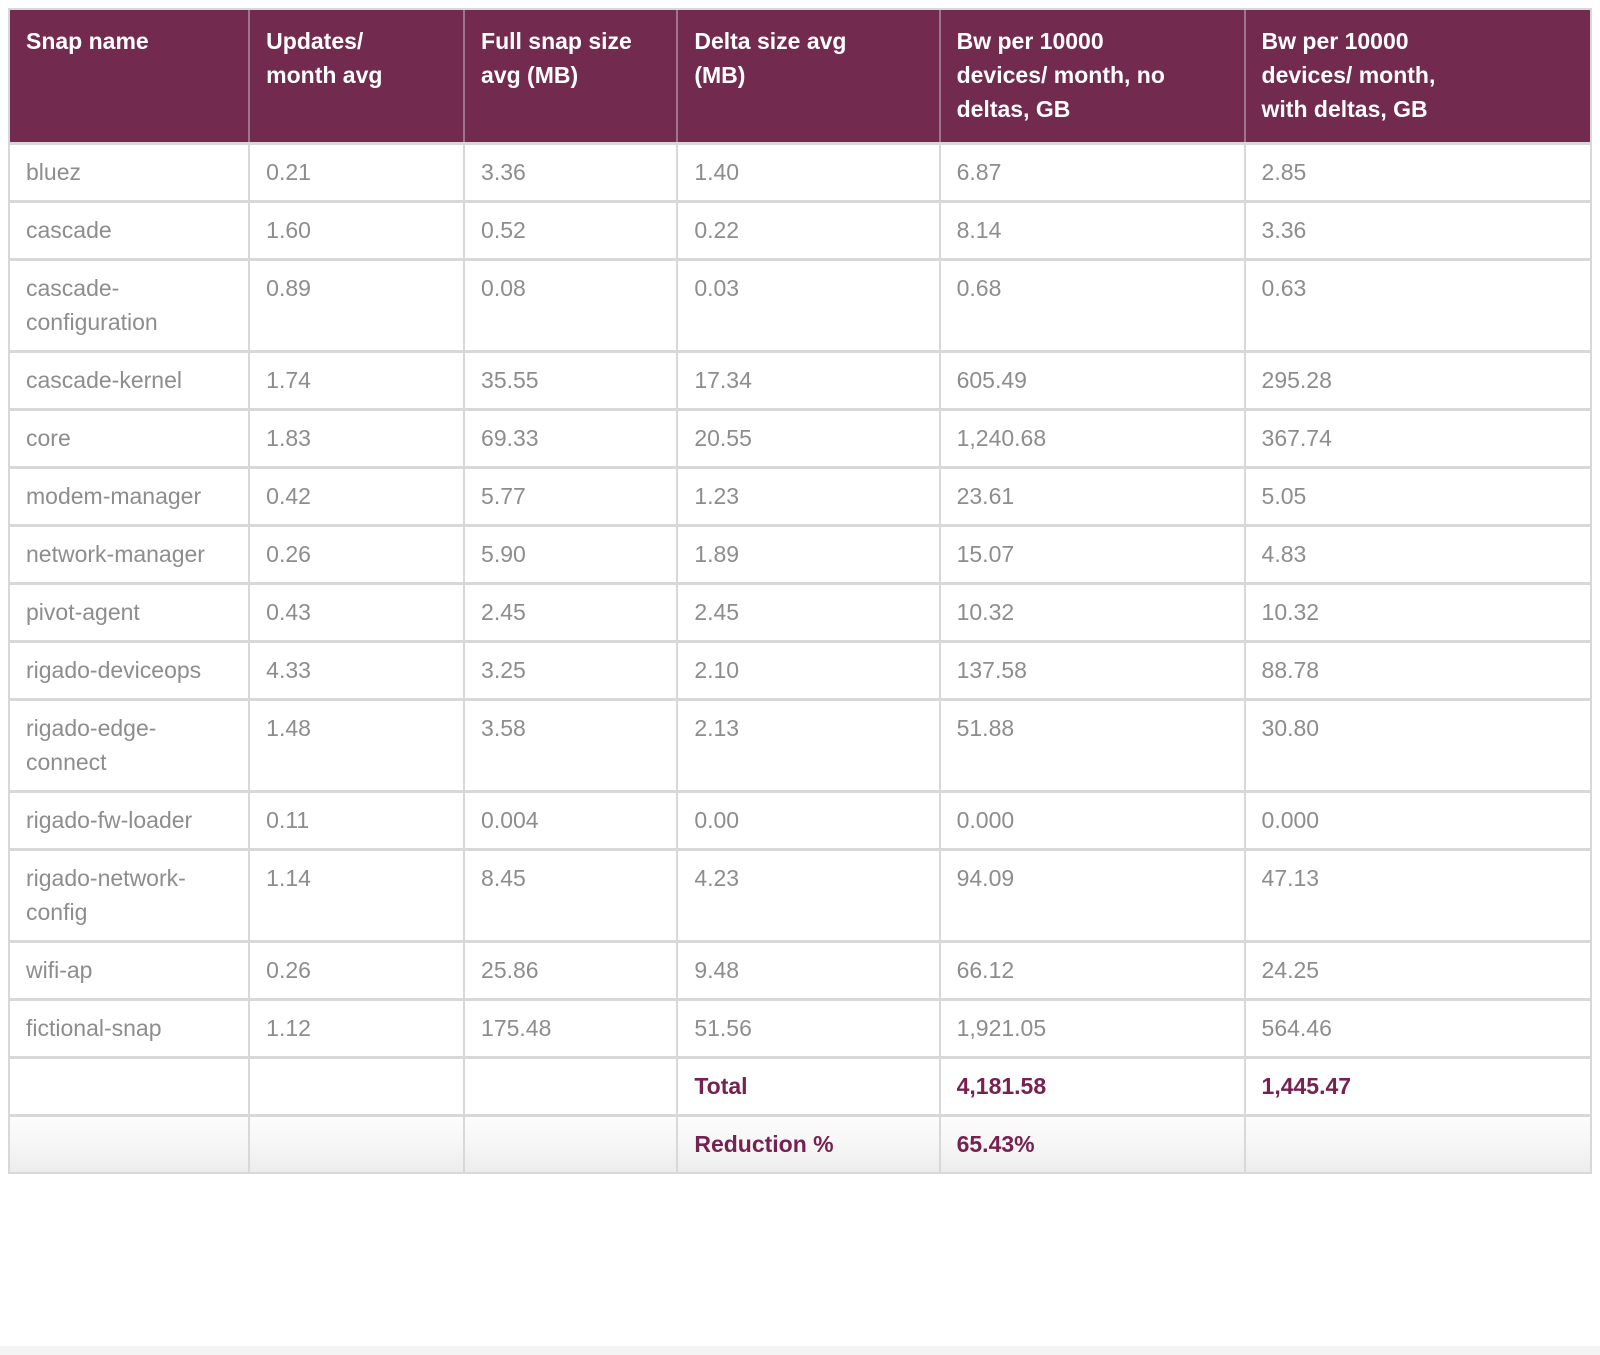 This screenshot has width=1600, height=1355. I want to click on table-row: network-manager 0.26 5.90 1.89 15.07 4.83, so click(800, 553).